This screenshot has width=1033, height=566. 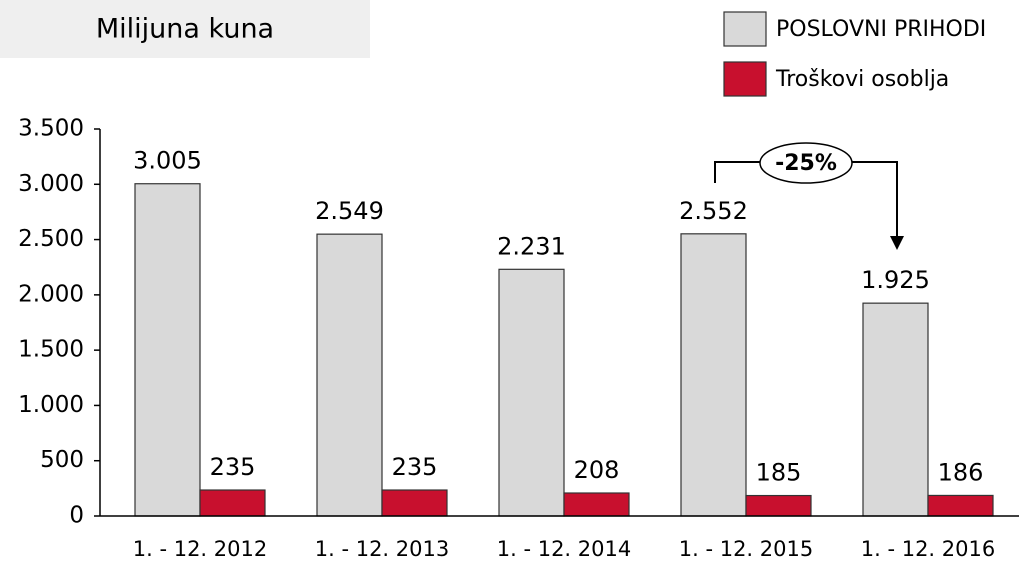 I want to click on y-tick-label: 2.000, so click(x=51, y=294).